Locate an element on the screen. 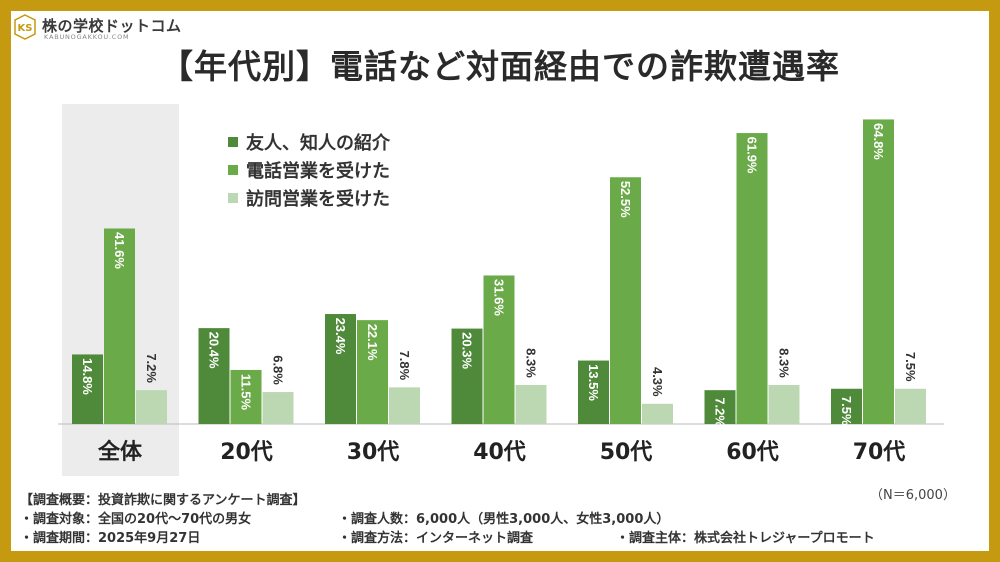  legend-item-series-1: 友人、知人の紹介 is located at coordinates (309, 142).